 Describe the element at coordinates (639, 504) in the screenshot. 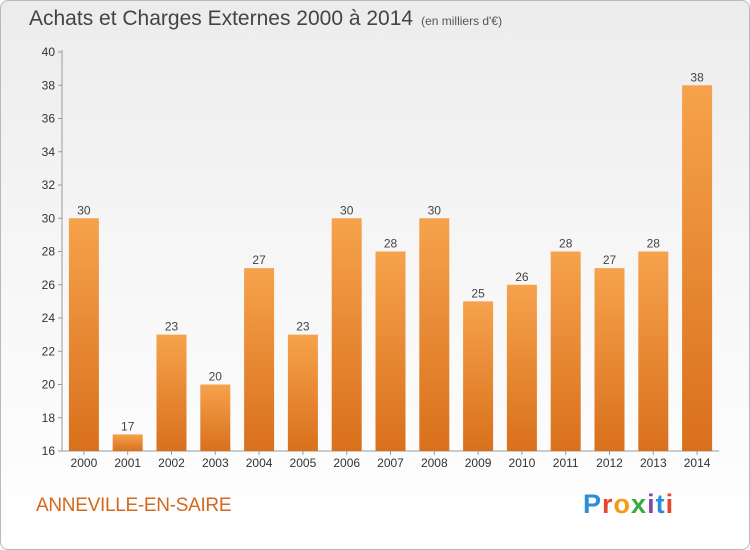

I see `logo-letter: x` at that location.